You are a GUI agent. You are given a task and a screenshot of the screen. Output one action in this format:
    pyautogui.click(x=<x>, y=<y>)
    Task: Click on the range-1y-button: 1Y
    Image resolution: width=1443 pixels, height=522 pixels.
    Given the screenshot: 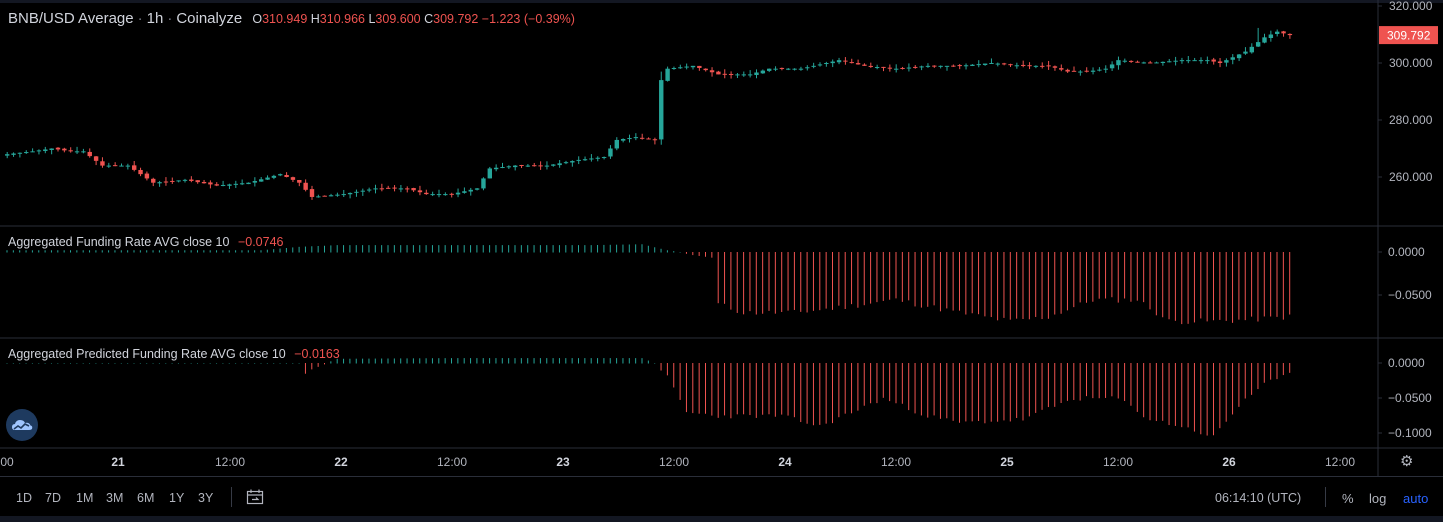 What is the action you would take?
    pyautogui.click(x=177, y=498)
    